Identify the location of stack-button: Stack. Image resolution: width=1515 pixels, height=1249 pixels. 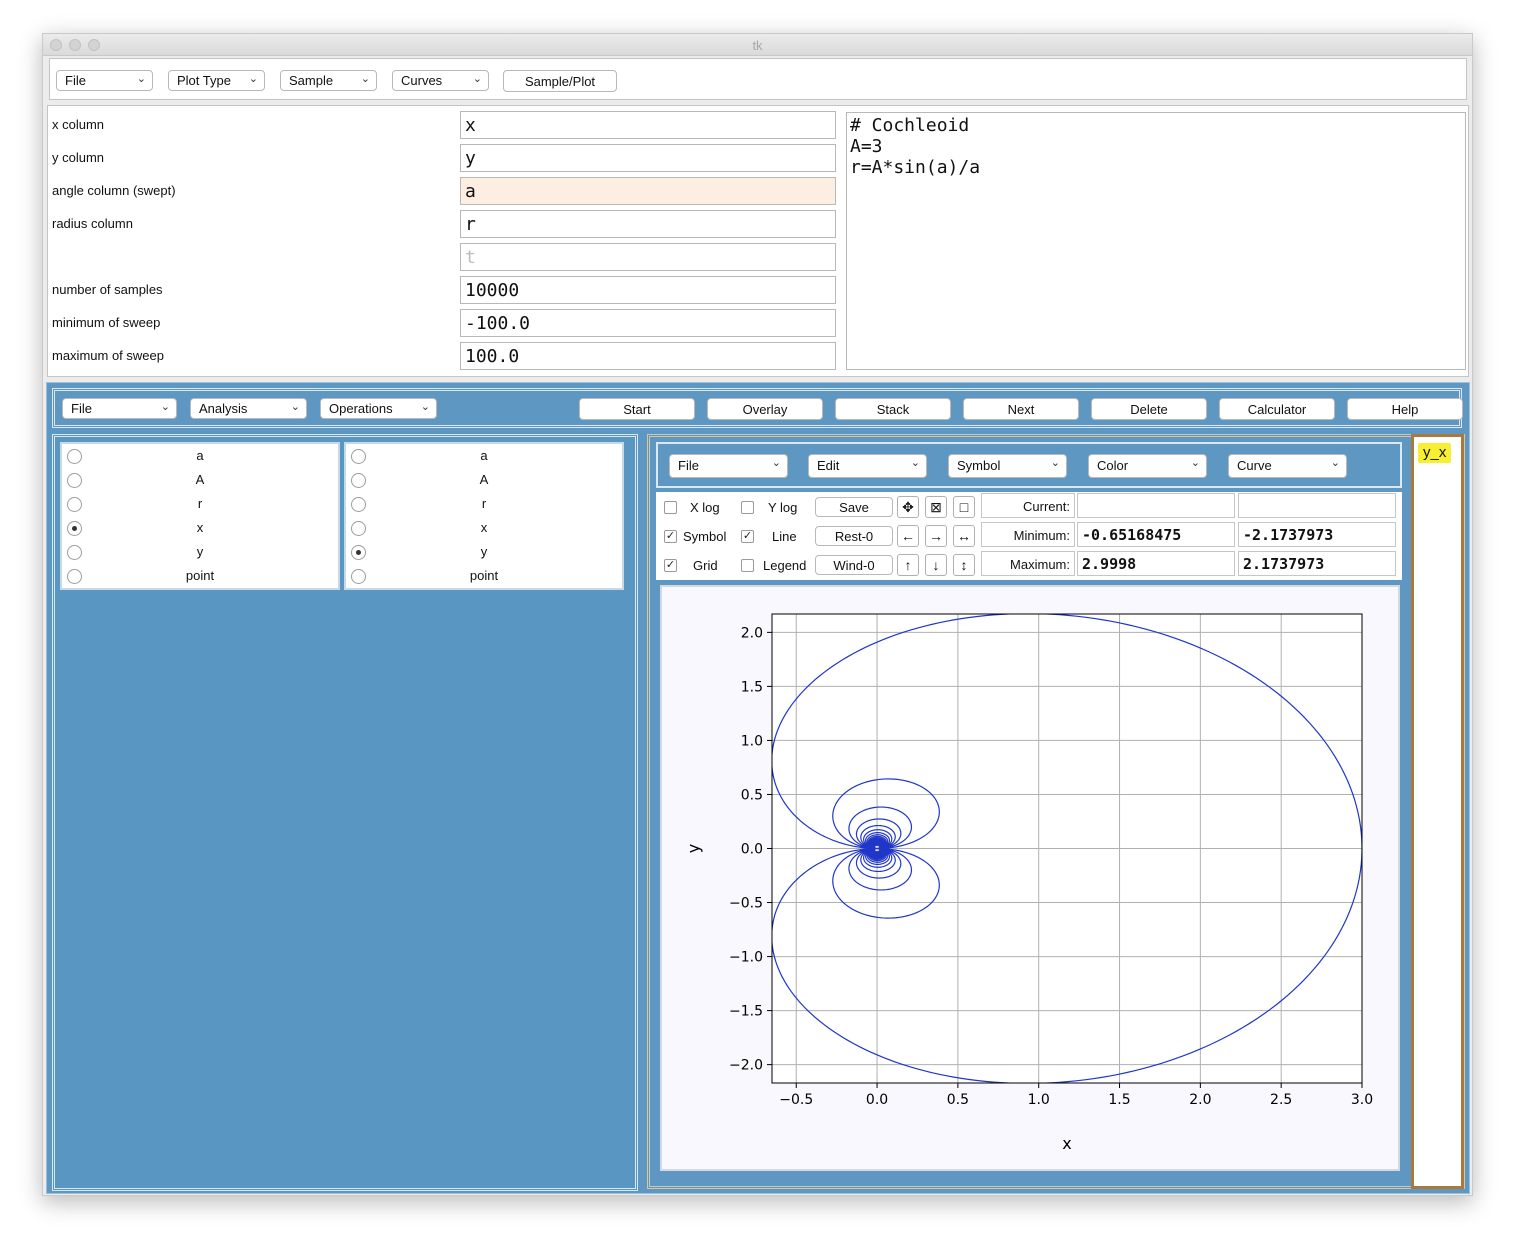
(893, 409).